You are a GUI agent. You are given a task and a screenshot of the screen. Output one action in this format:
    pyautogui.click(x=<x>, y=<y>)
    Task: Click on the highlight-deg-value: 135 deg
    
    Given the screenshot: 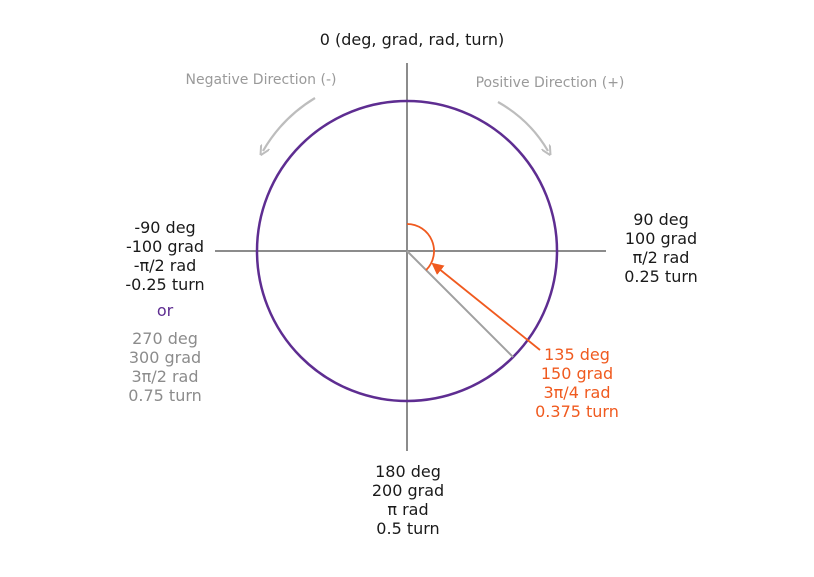 What is the action you would take?
    pyautogui.click(x=577, y=354)
    